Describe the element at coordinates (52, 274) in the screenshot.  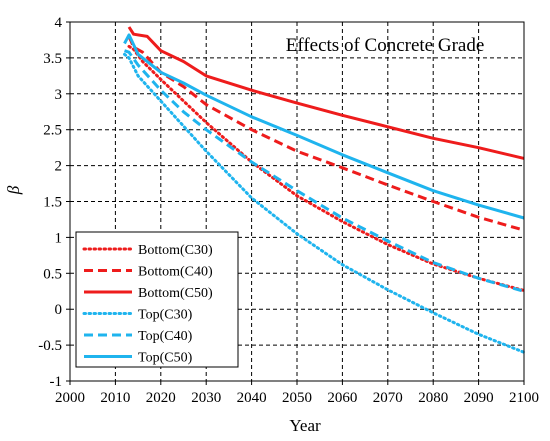
I see `y-tick-label: 0.5` at that location.